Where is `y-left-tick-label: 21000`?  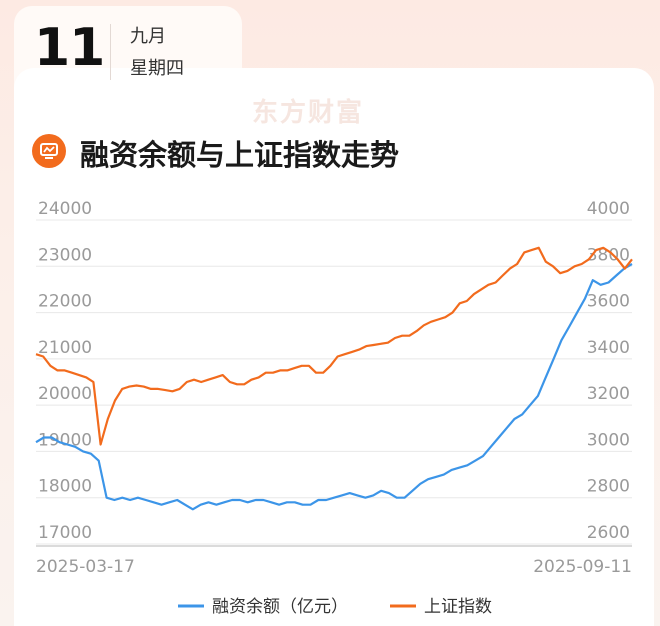 y-left-tick-label: 21000 is located at coordinates (65, 348).